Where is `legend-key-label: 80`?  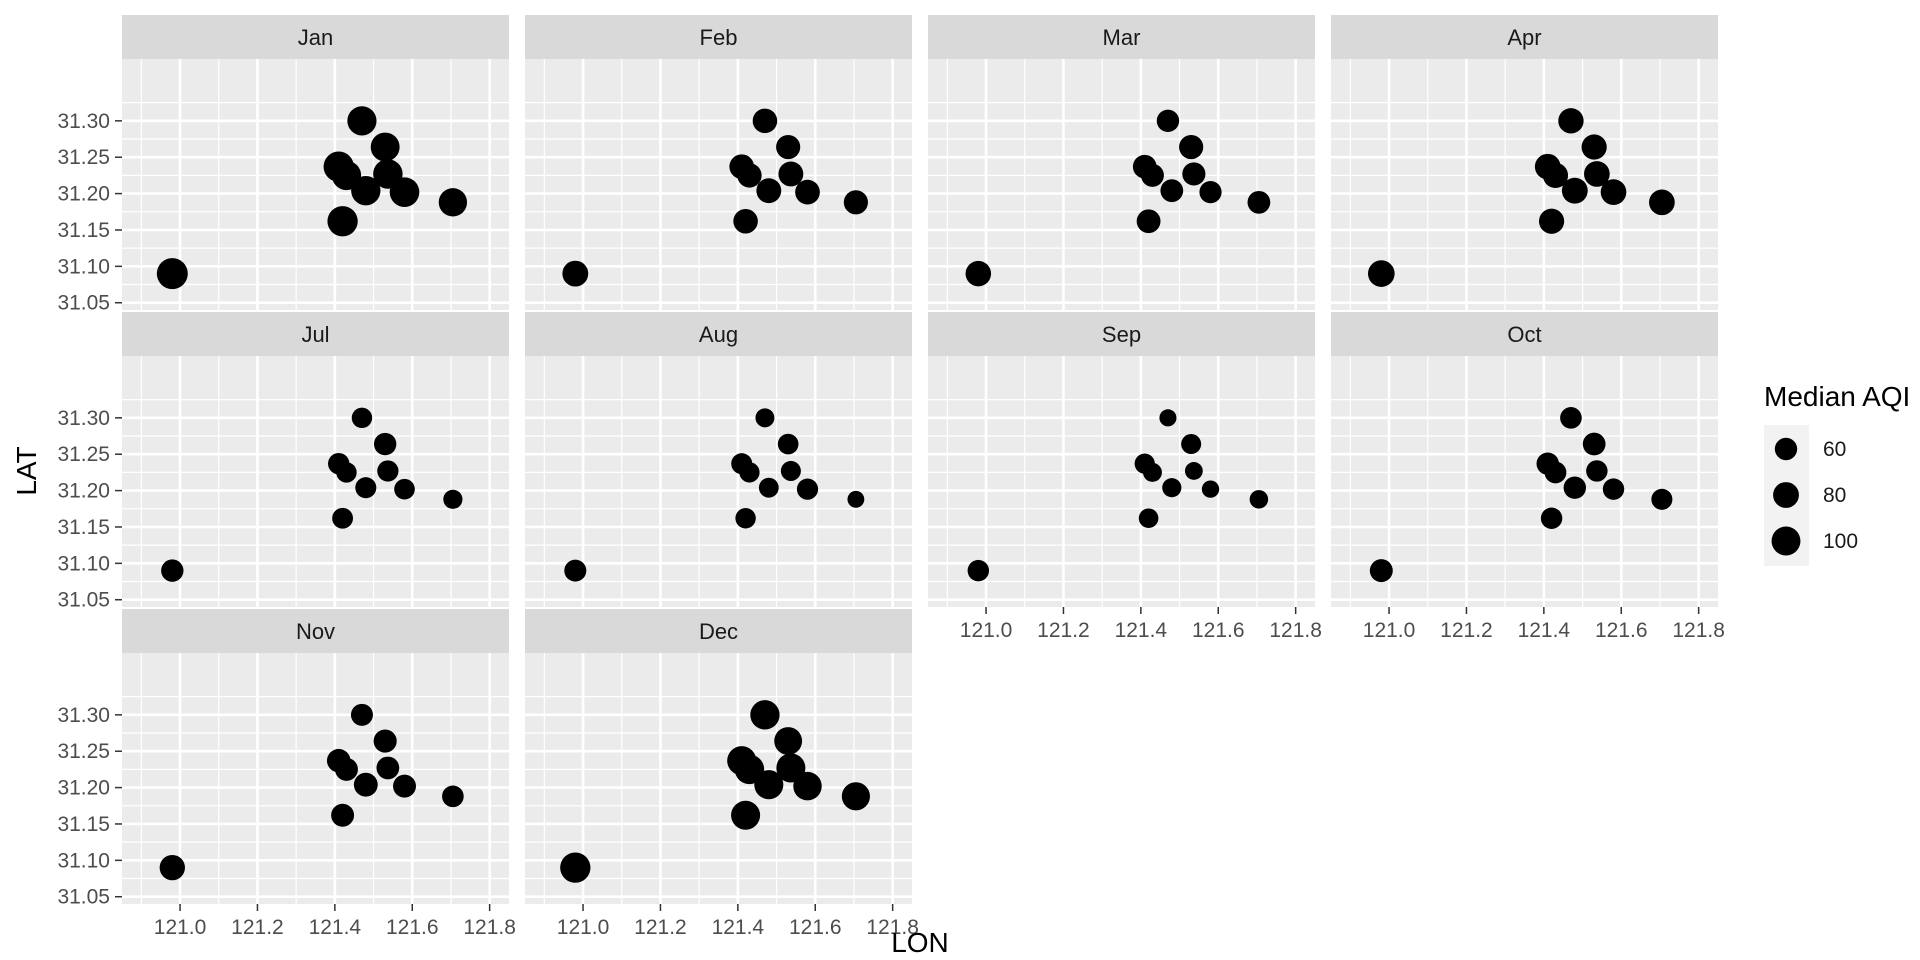
legend-key-label: 80 is located at coordinates (1834, 495).